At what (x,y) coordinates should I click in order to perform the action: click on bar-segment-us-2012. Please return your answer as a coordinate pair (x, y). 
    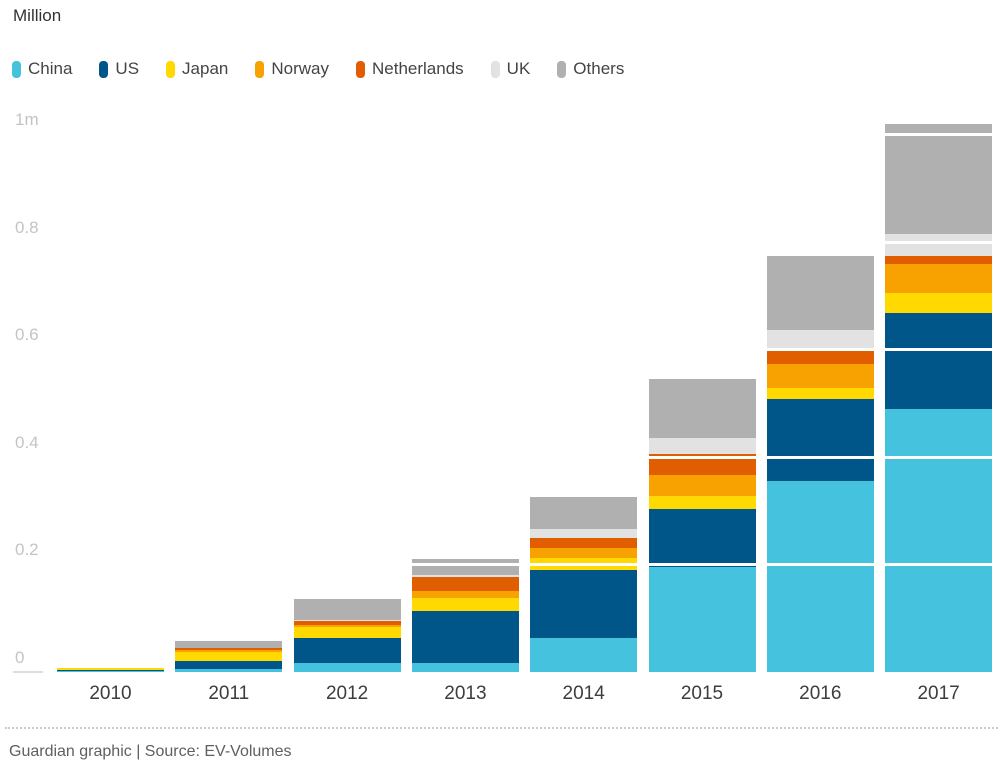
    Looking at the image, I should click on (347, 650).